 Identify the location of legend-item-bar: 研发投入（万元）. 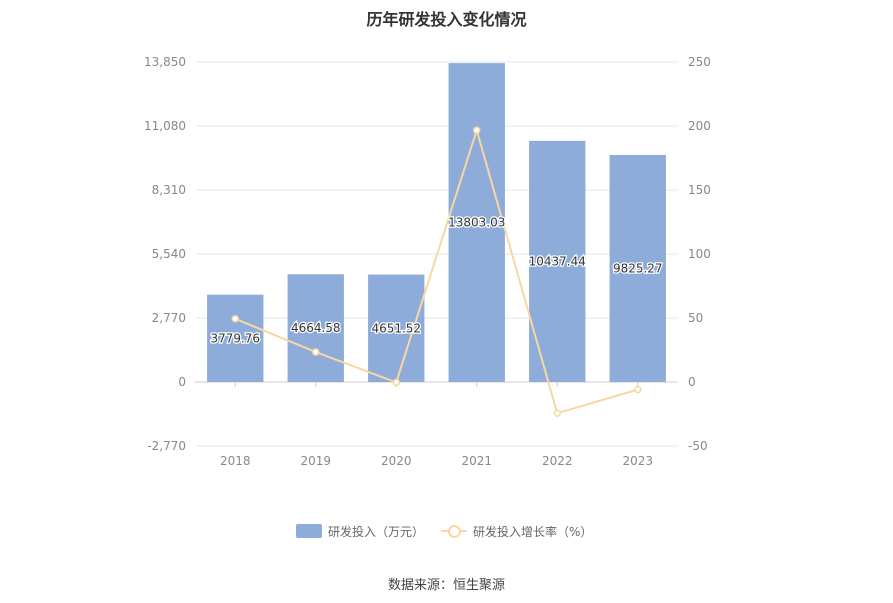
(360, 531).